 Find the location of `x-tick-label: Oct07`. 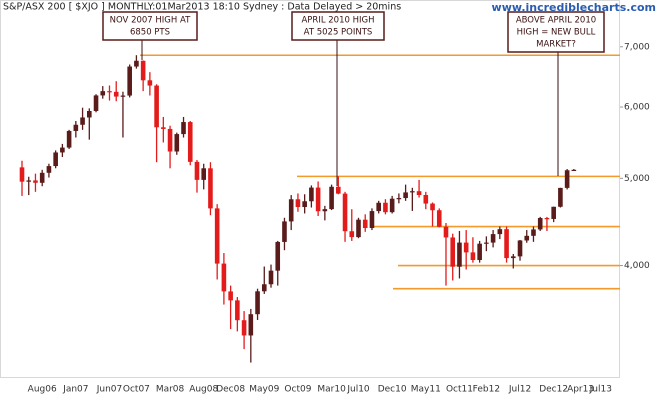

x-tick-label: Oct07 is located at coordinates (136, 390).